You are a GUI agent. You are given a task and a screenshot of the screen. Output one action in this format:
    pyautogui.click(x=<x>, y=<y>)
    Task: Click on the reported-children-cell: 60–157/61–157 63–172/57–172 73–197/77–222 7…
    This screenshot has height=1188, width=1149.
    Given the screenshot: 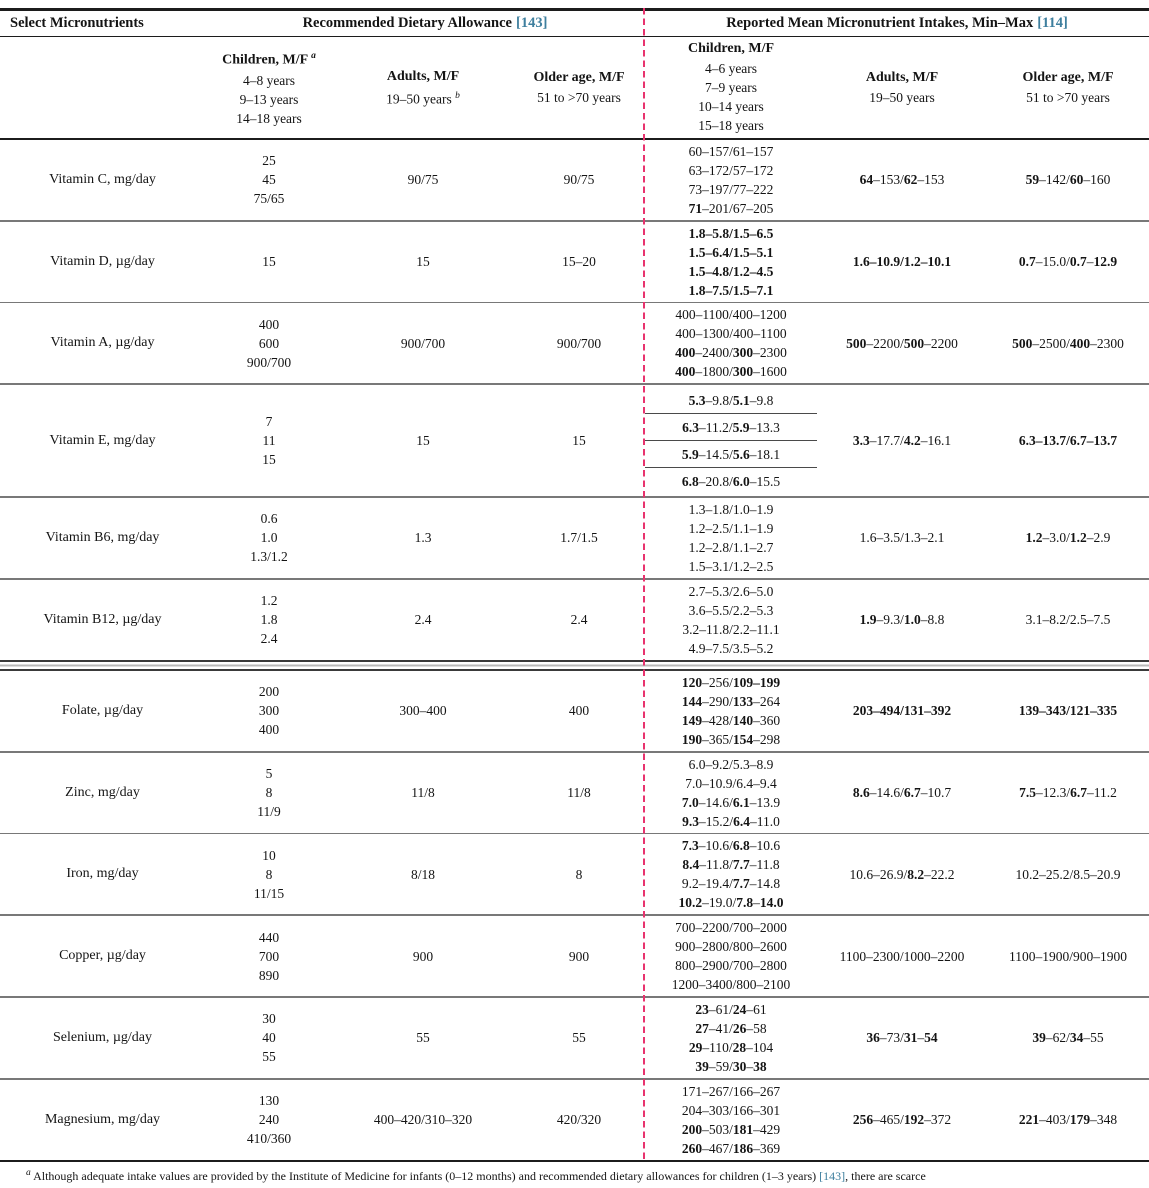 What is the action you would take?
    pyautogui.click(x=731, y=180)
    